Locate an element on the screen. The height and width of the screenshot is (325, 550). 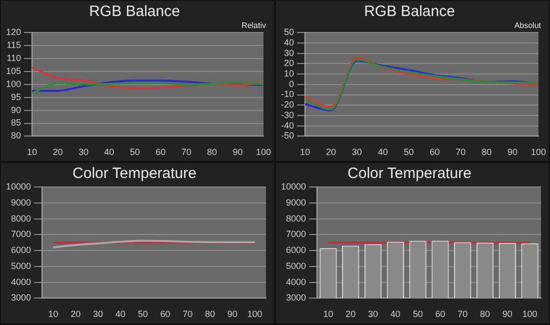
y-tick-label: 115 is located at coordinates (14, 45).